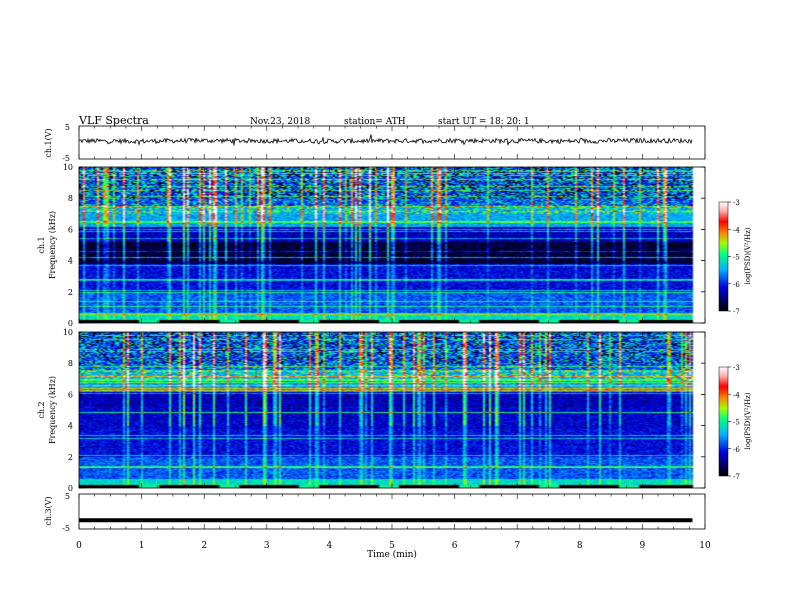 This screenshot has height=612, width=792. I want to click on ch1-spectrogram-ylabel: Frequency (kHz), so click(52, 245).